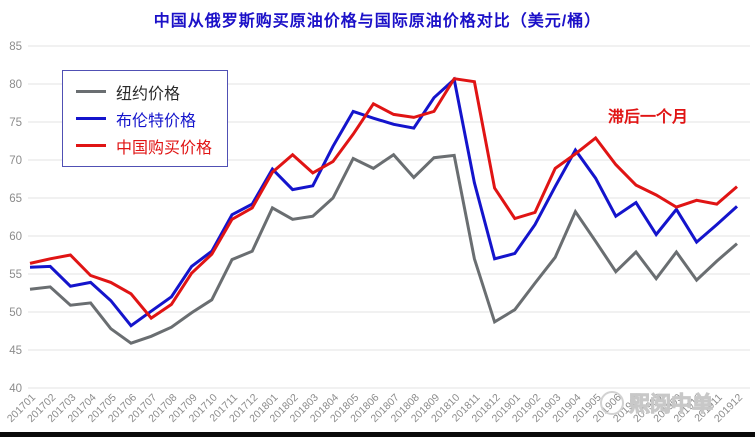 The height and width of the screenshot is (437, 755). Describe the element at coordinates (15, 275) in the screenshot. I see `y-axis-tick-label: 55` at that location.